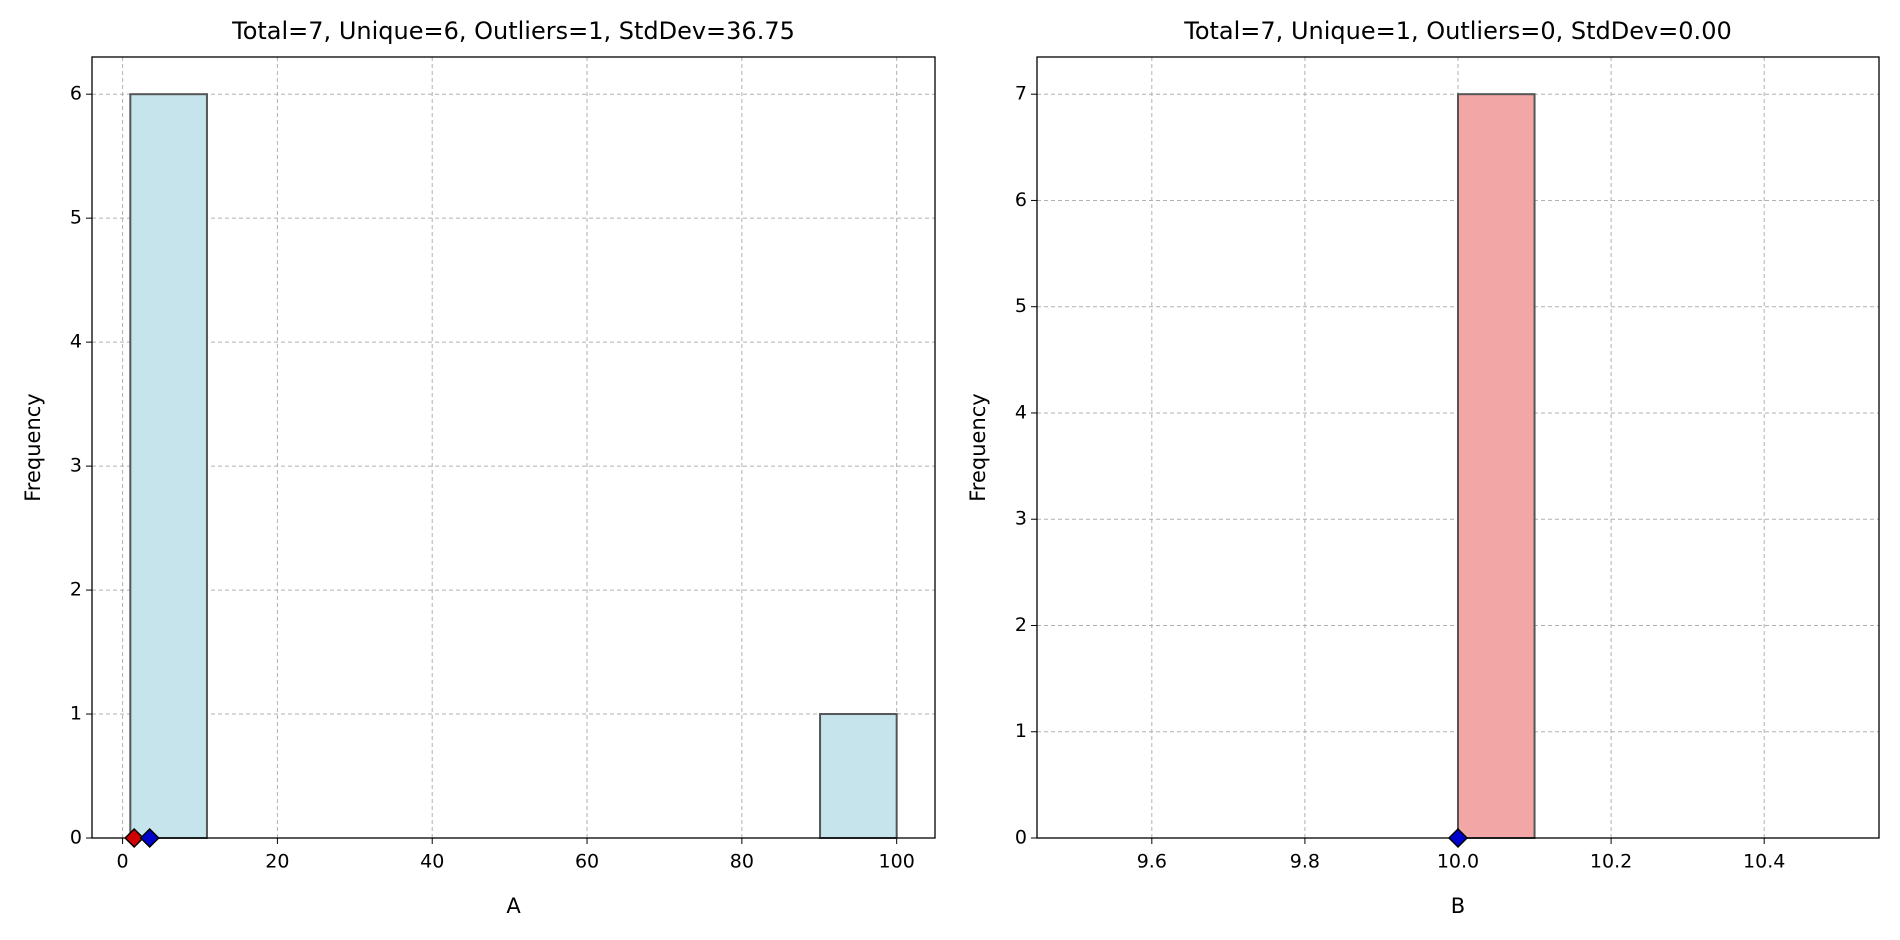 This screenshot has width=1900, height=940. I want to click on x-tick-label: 60, so click(587, 862).